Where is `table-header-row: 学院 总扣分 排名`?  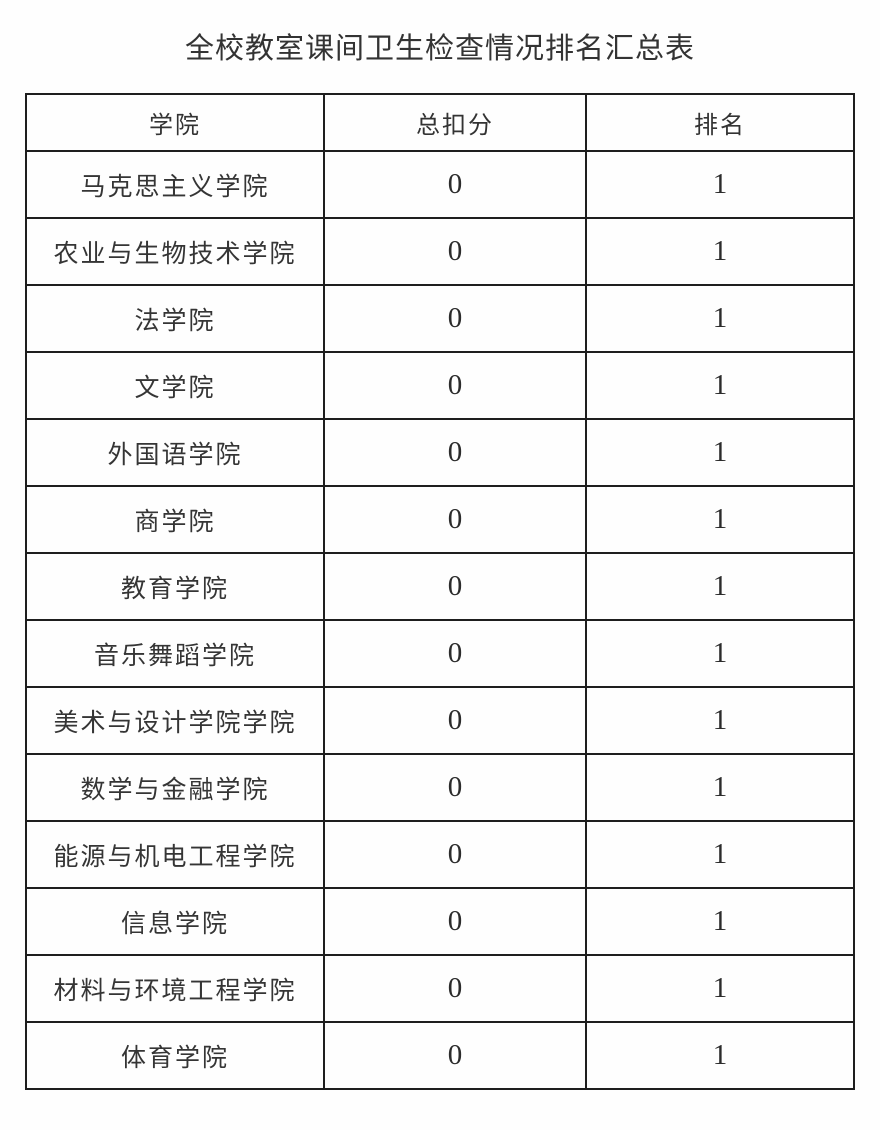
table-header-row: 学院 总扣分 排名 is located at coordinates (440, 122).